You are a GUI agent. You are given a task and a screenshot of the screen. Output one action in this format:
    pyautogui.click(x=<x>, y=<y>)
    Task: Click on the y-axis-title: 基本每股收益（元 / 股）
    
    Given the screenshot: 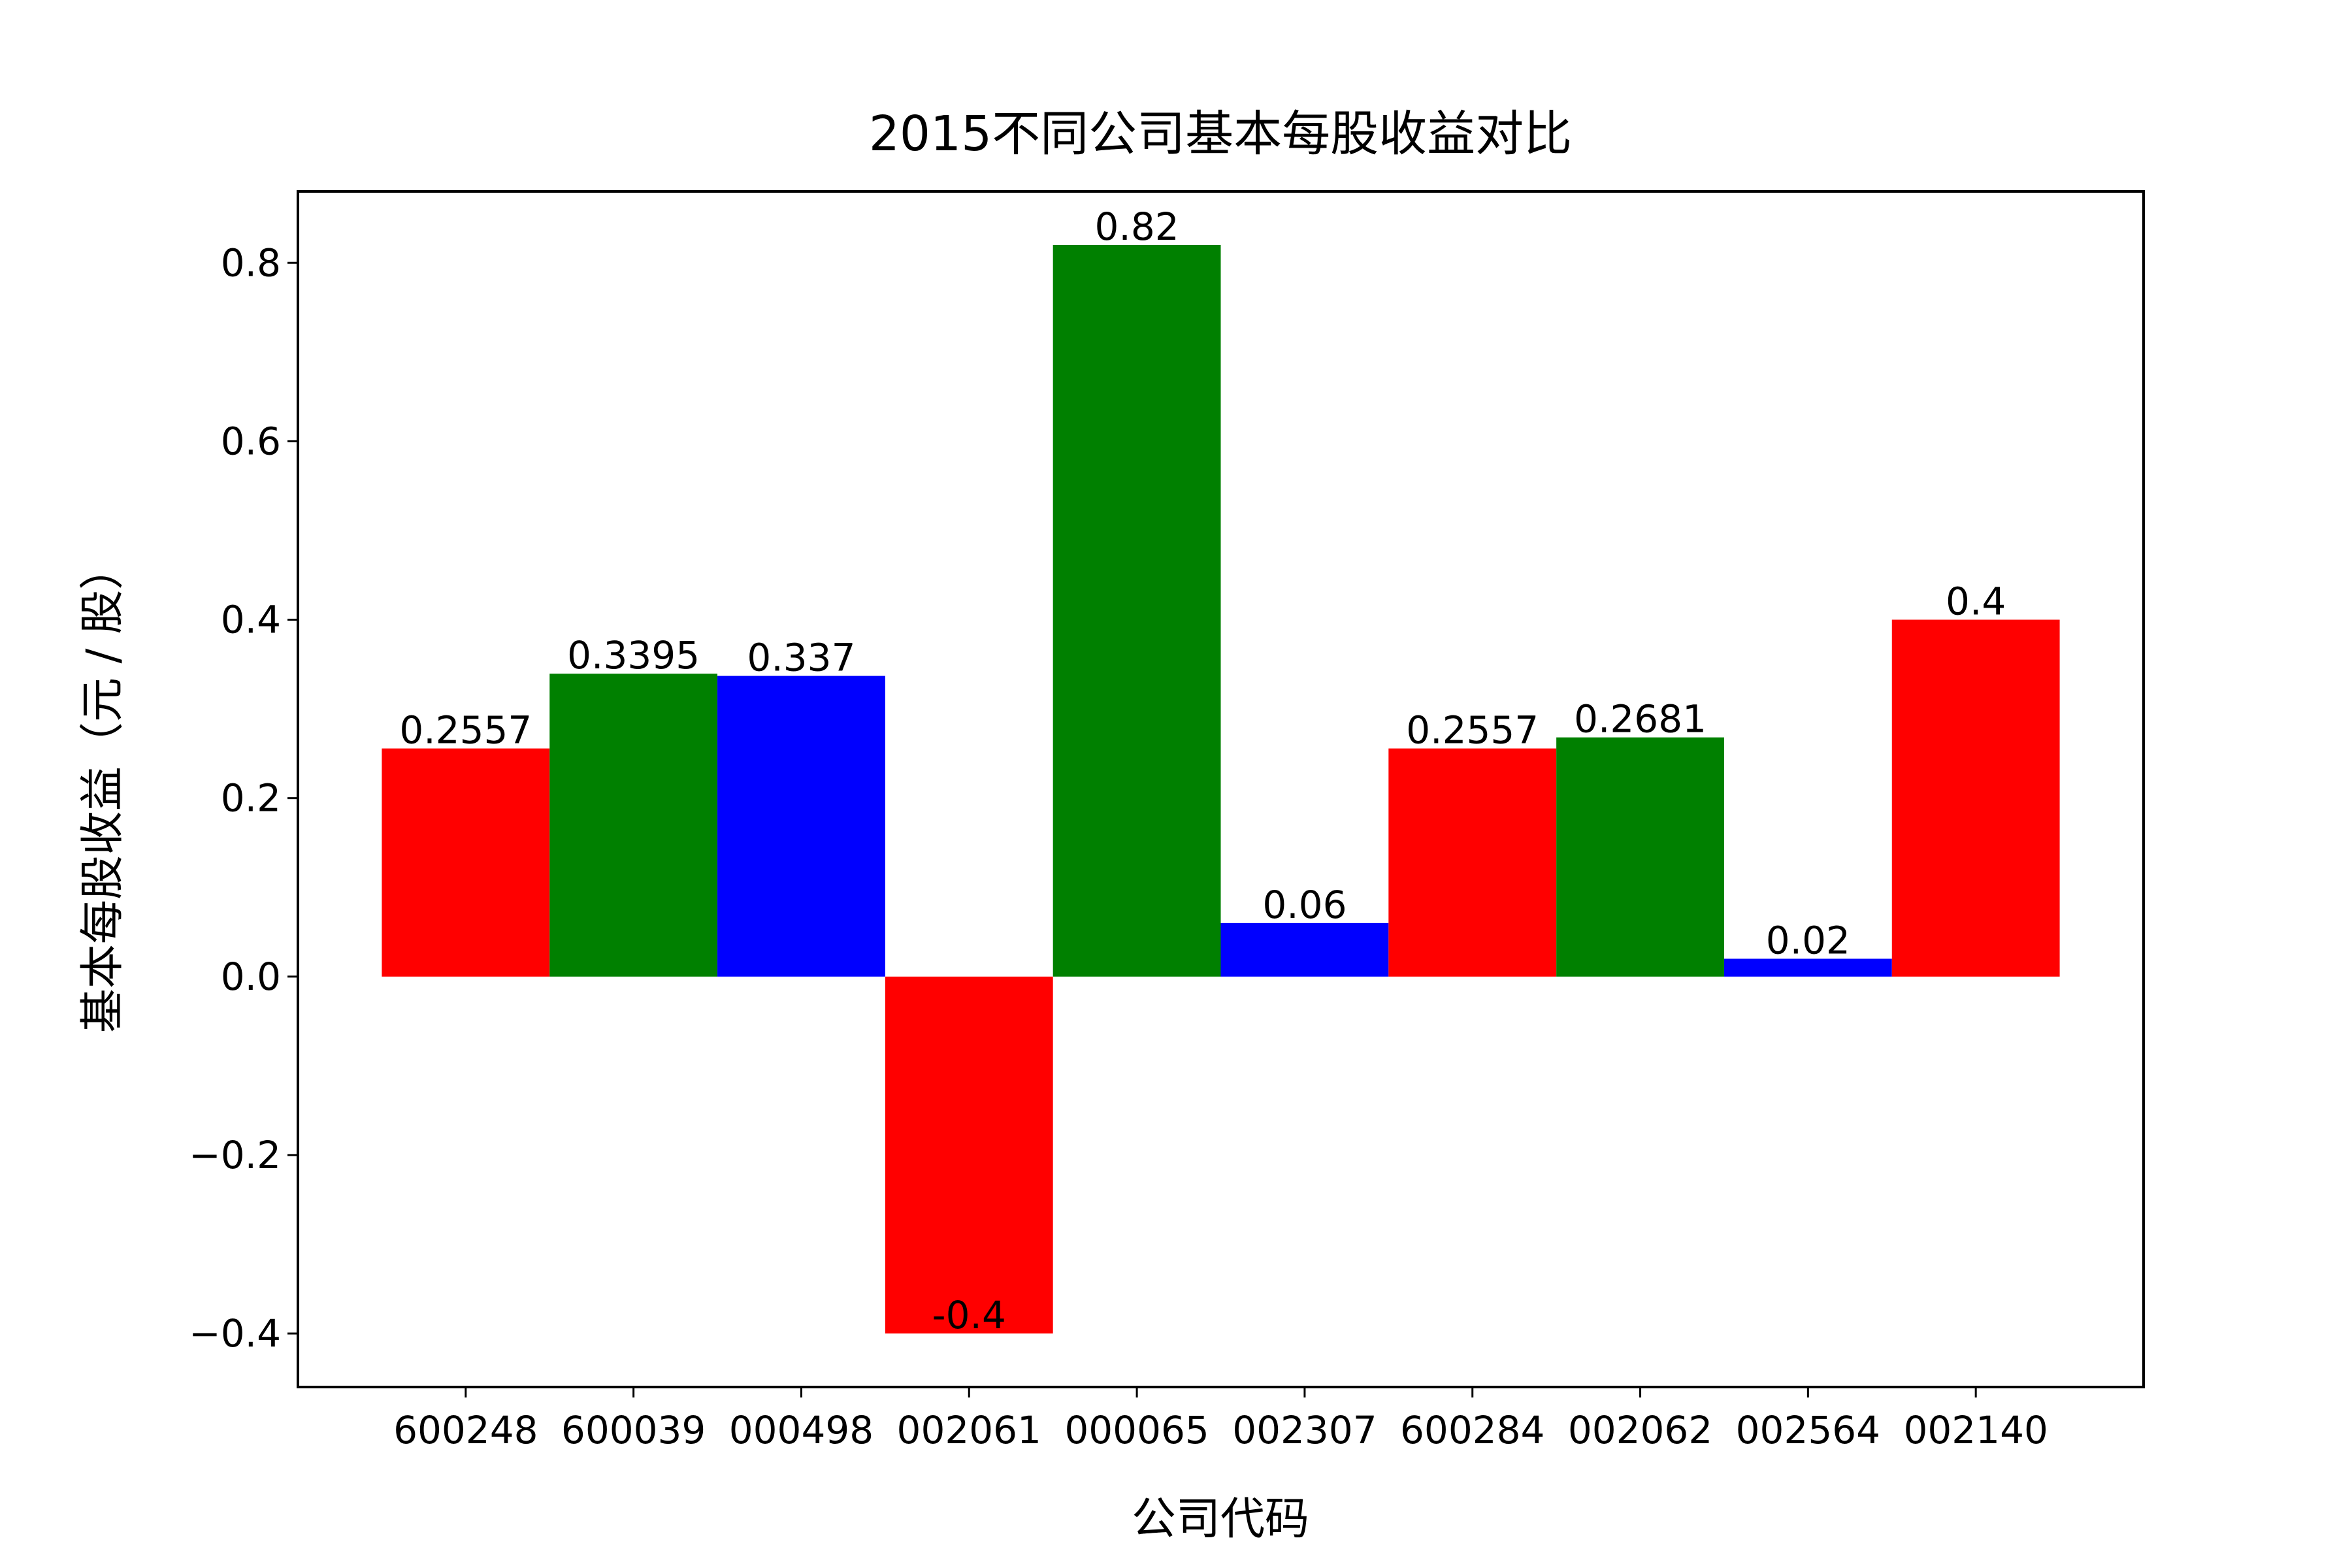 What is the action you would take?
    pyautogui.click(x=103, y=789)
    